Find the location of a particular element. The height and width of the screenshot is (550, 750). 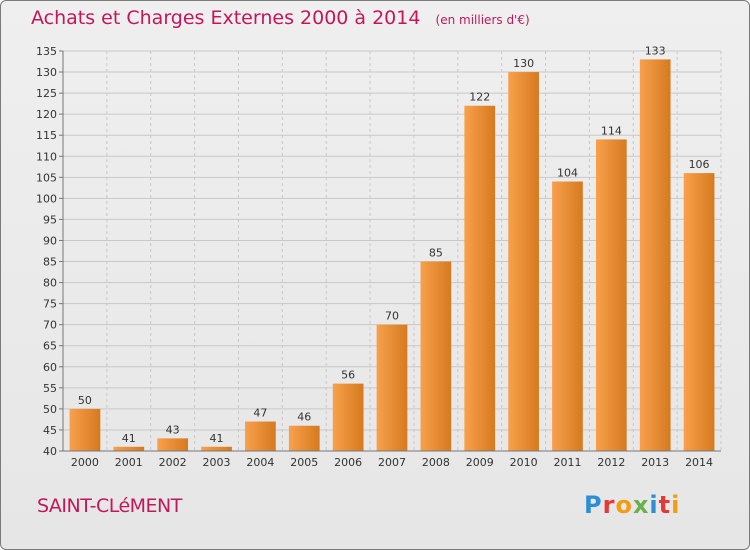

x-tick-label: 2005 is located at coordinates (304, 462).